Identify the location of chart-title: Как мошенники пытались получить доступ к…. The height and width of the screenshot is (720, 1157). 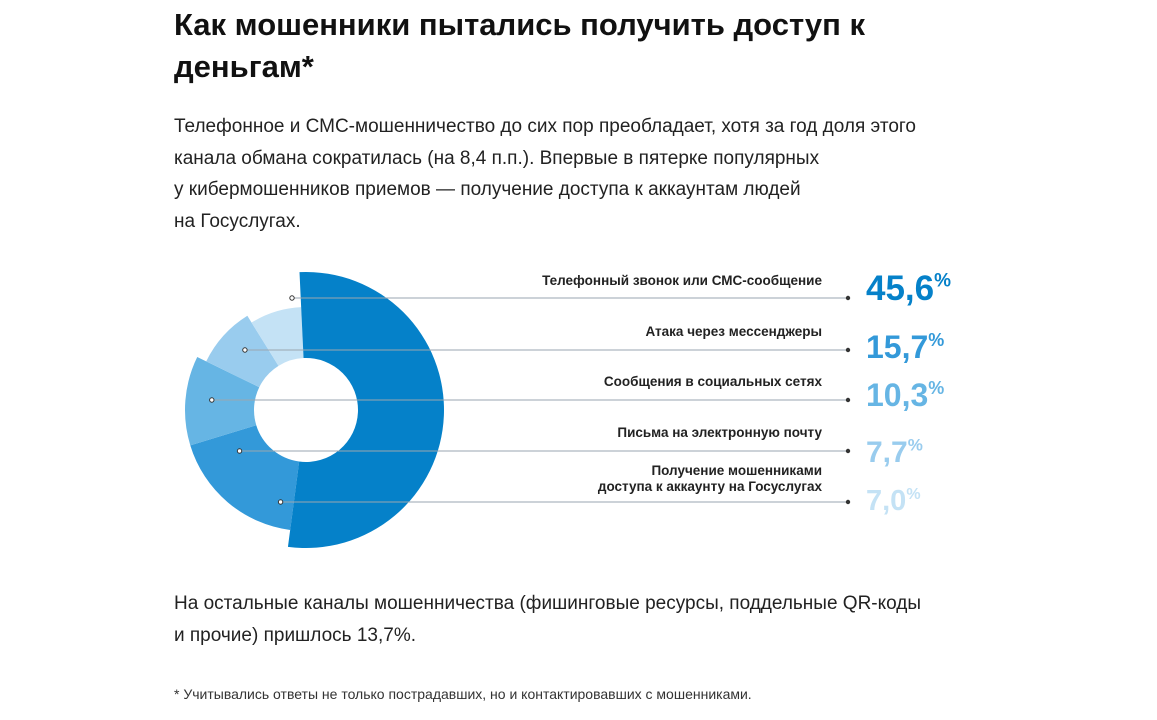
(519, 45).